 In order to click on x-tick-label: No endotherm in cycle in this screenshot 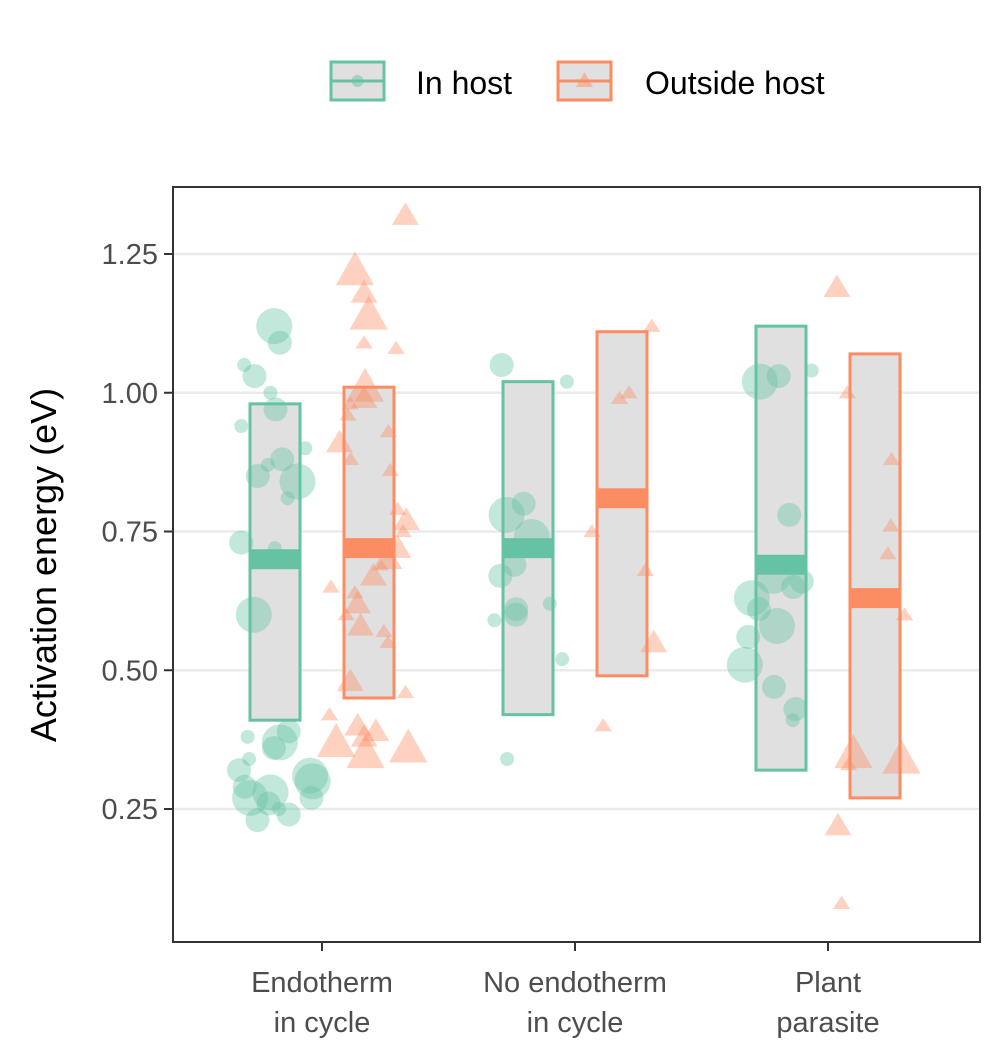, I will do `click(575, 1003)`.